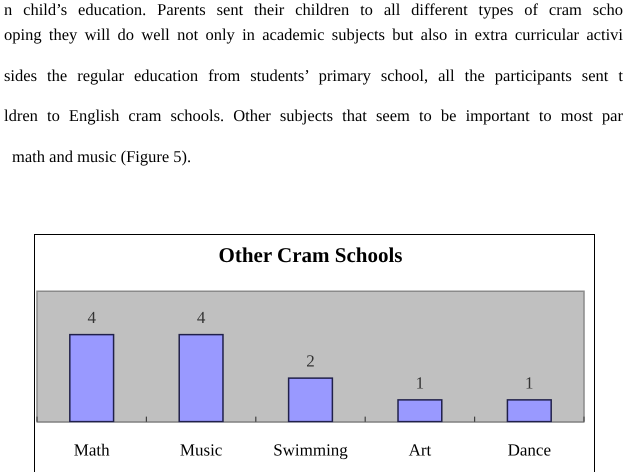  What do you see at coordinates (313, 76) in the screenshot?
I see `text: sides the regular education from students’ primary school, all the participants sent t` at bounding box center [313, 76].